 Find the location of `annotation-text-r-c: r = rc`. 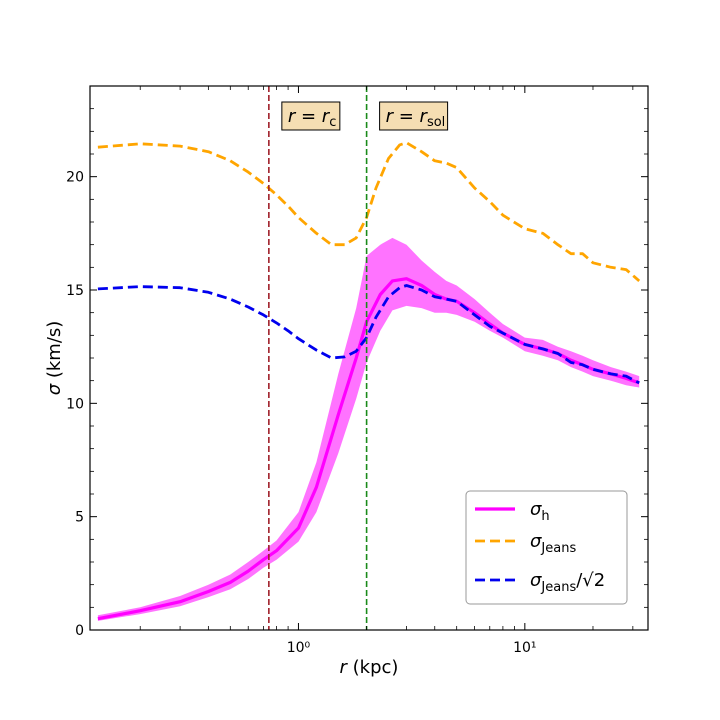

annotation-text-r-c: r = rc is located at coordinates (312, 118).